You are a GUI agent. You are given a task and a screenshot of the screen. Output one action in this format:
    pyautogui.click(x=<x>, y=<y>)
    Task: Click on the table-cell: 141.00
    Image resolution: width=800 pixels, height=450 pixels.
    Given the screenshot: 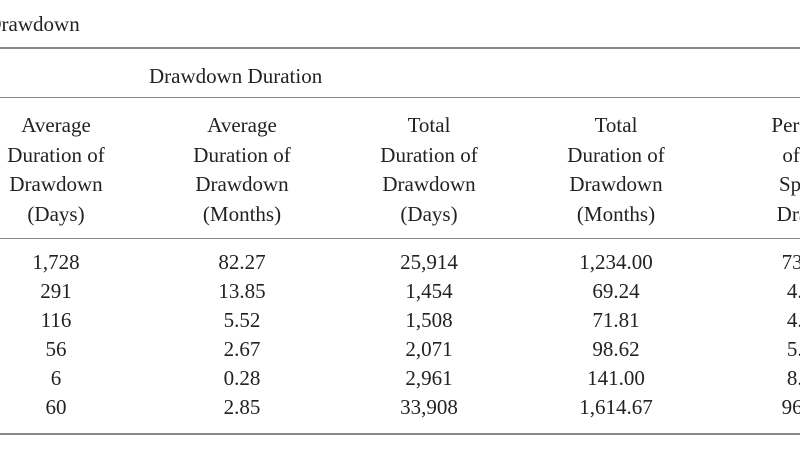 What is the action you would take?
    pyautogui.click(x=616, y=378)
    